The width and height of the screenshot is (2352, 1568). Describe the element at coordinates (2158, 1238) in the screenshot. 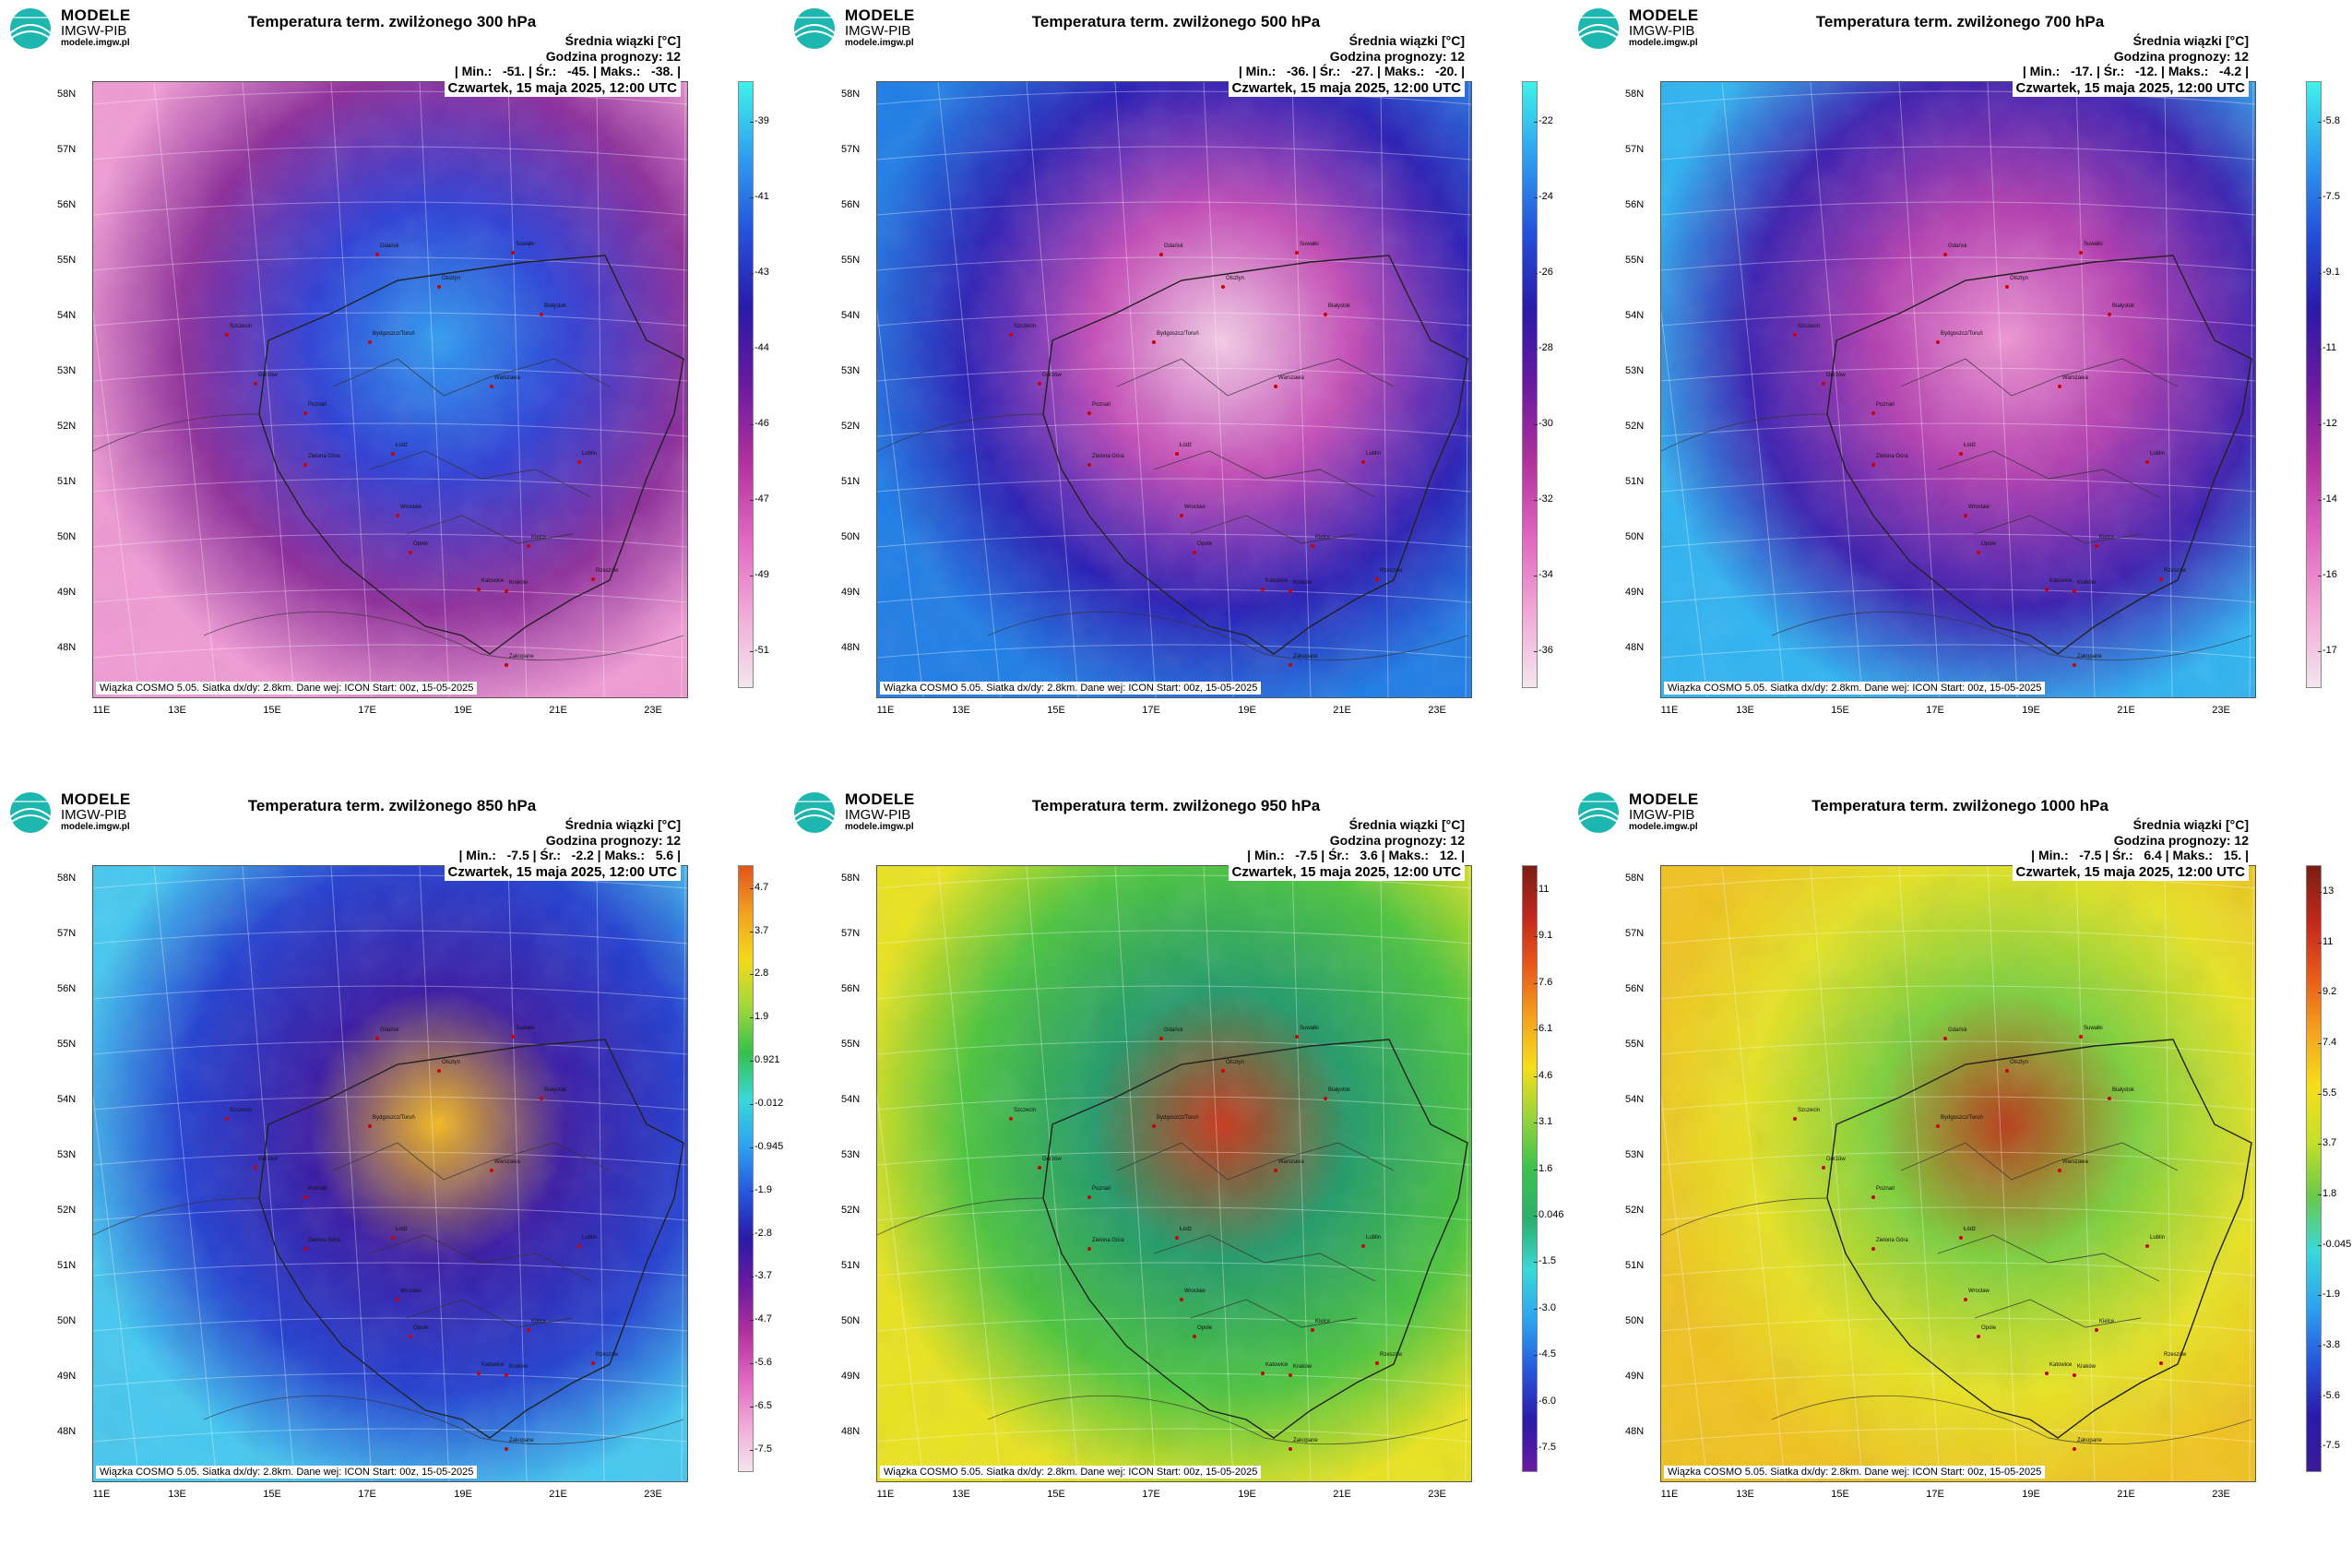

I see `city-label: Lublin` at that location.